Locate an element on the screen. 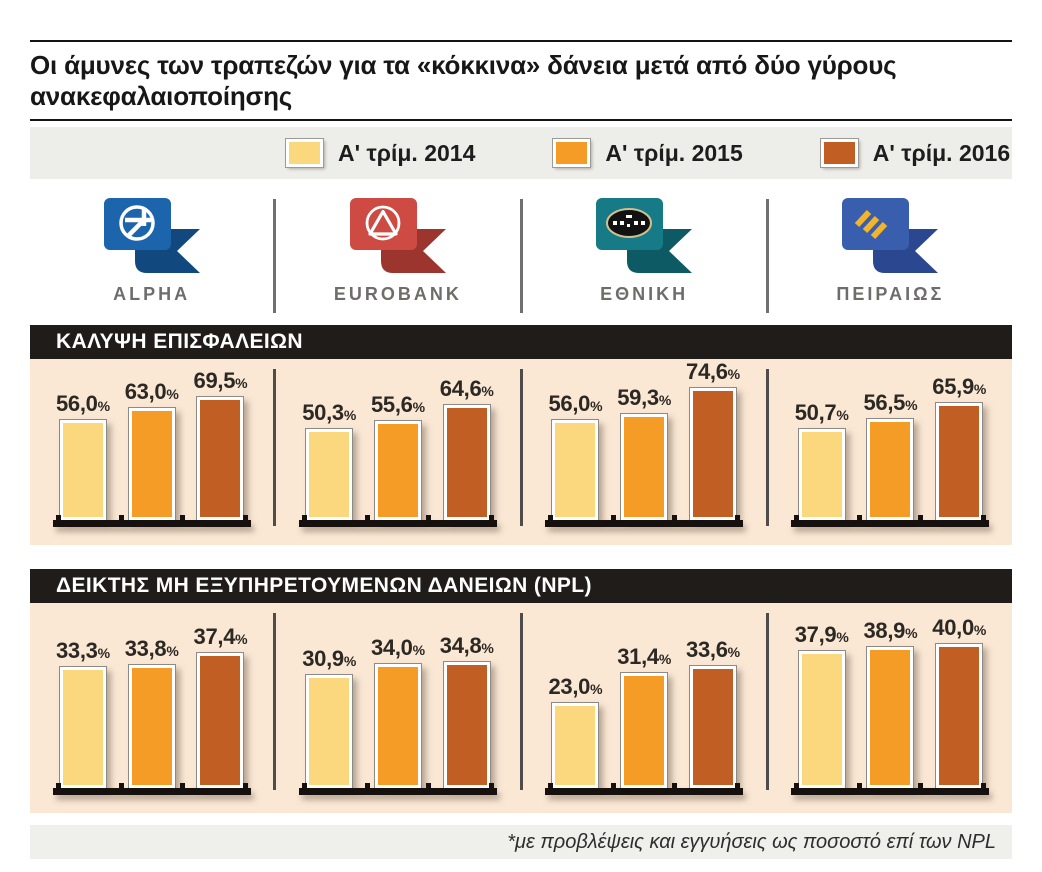  bar-group: 23,0% 31,4% 33,6% is located at coordinates (644, 713).